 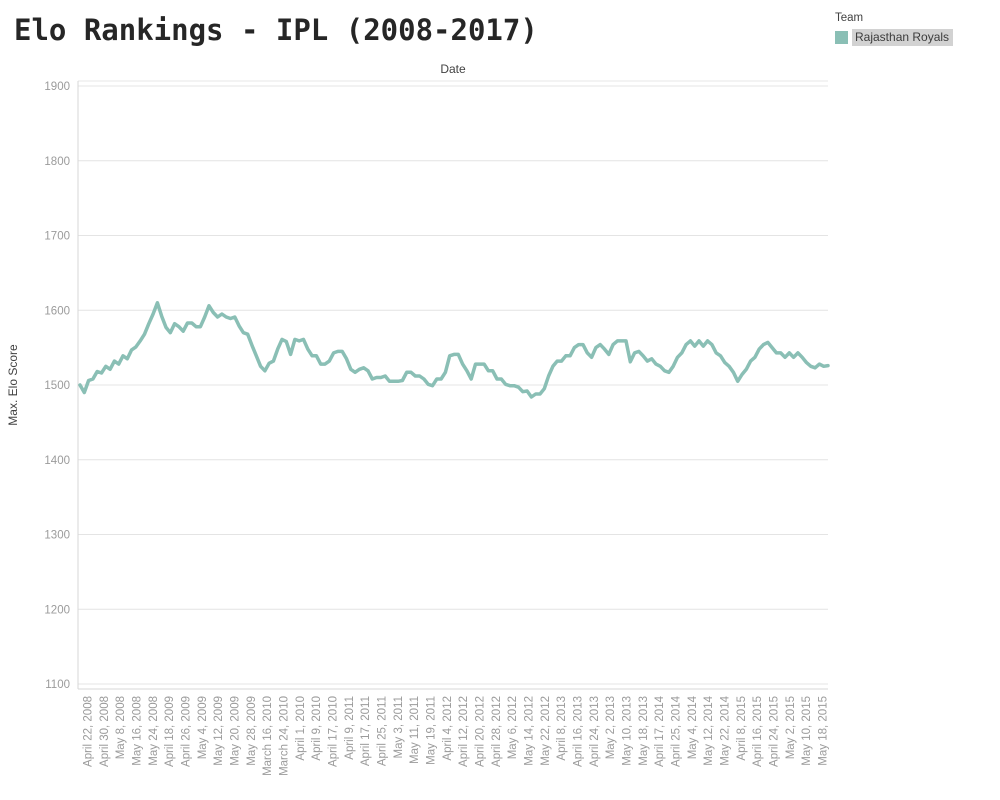 What do you see at coordinates (89, 731) in the screenshot?
I see `x-tick-label: April 22, 2008` at bounding box center [89, 731].